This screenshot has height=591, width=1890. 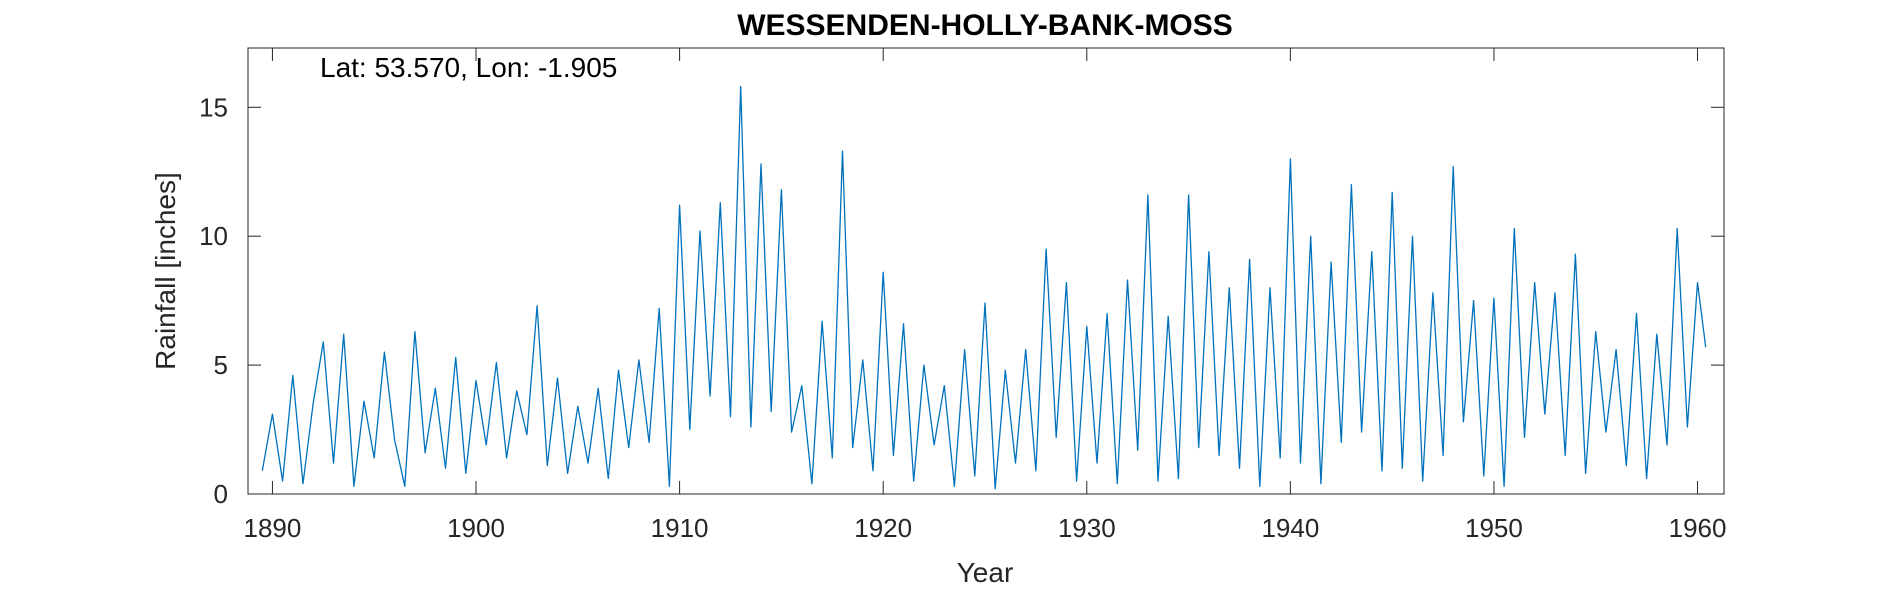 What do you see at coordinates (165, 271) in the screenshot?
I see `y-axis-title: Rainfall [inches]` at bounding box center [165, 271].